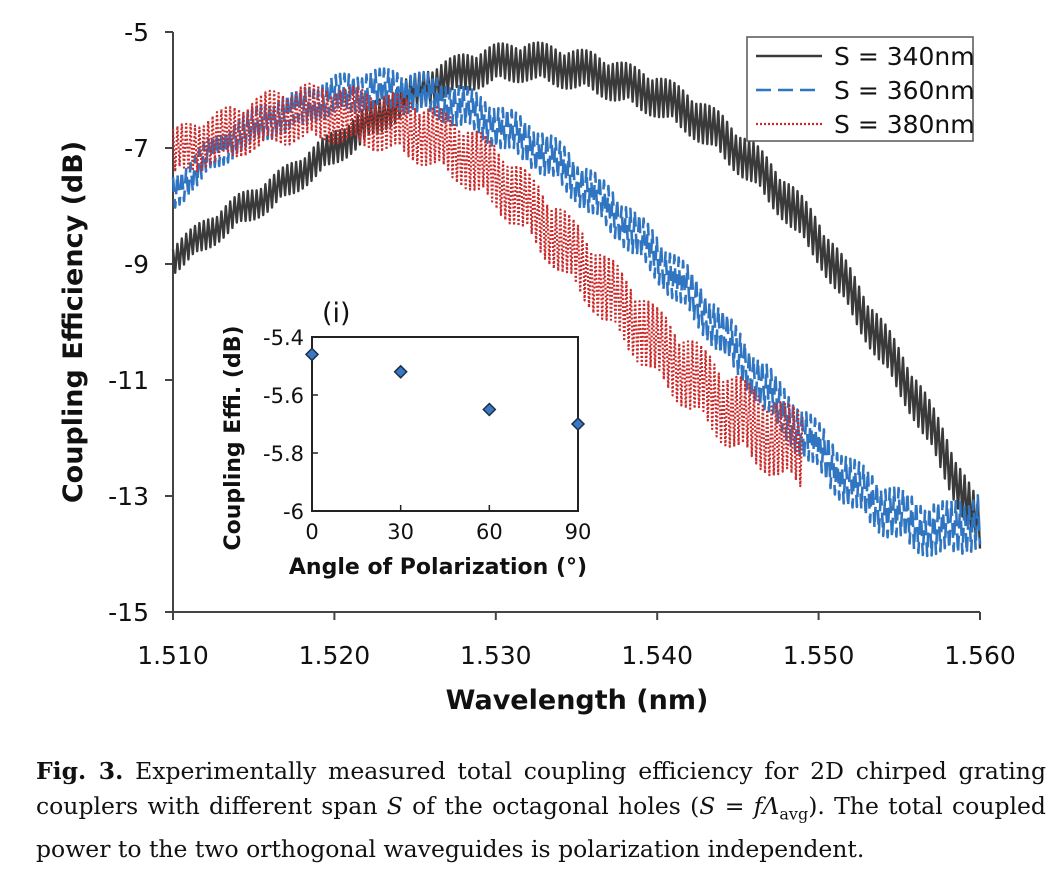 Image resolution: width=1053 pixels, height=883 pixels. Describe the element at coordinates (448, 524) in the screenshot. I see `inset-x-ticks: 0 30 60 90` at that location.